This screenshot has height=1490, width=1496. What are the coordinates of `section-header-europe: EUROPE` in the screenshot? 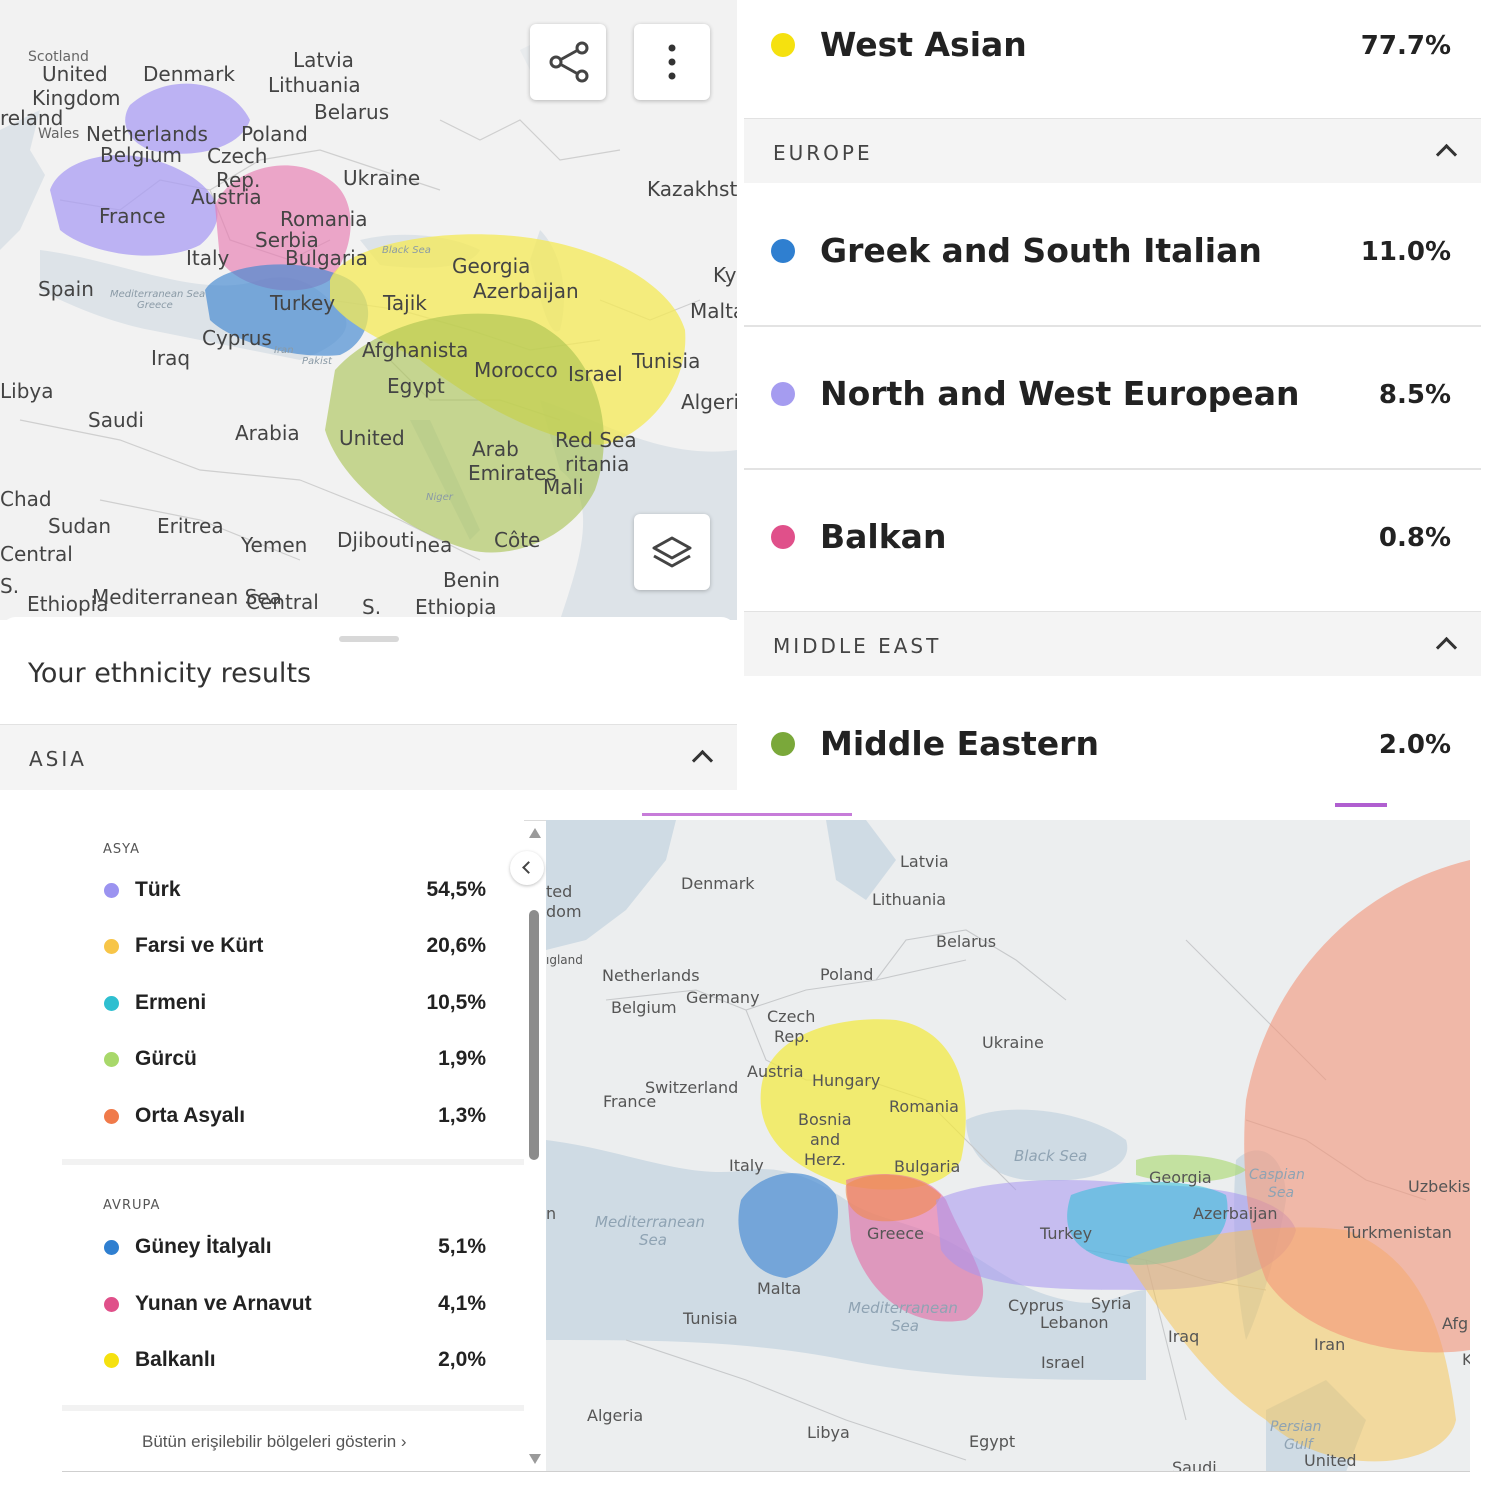 It's located at (1112, 150).